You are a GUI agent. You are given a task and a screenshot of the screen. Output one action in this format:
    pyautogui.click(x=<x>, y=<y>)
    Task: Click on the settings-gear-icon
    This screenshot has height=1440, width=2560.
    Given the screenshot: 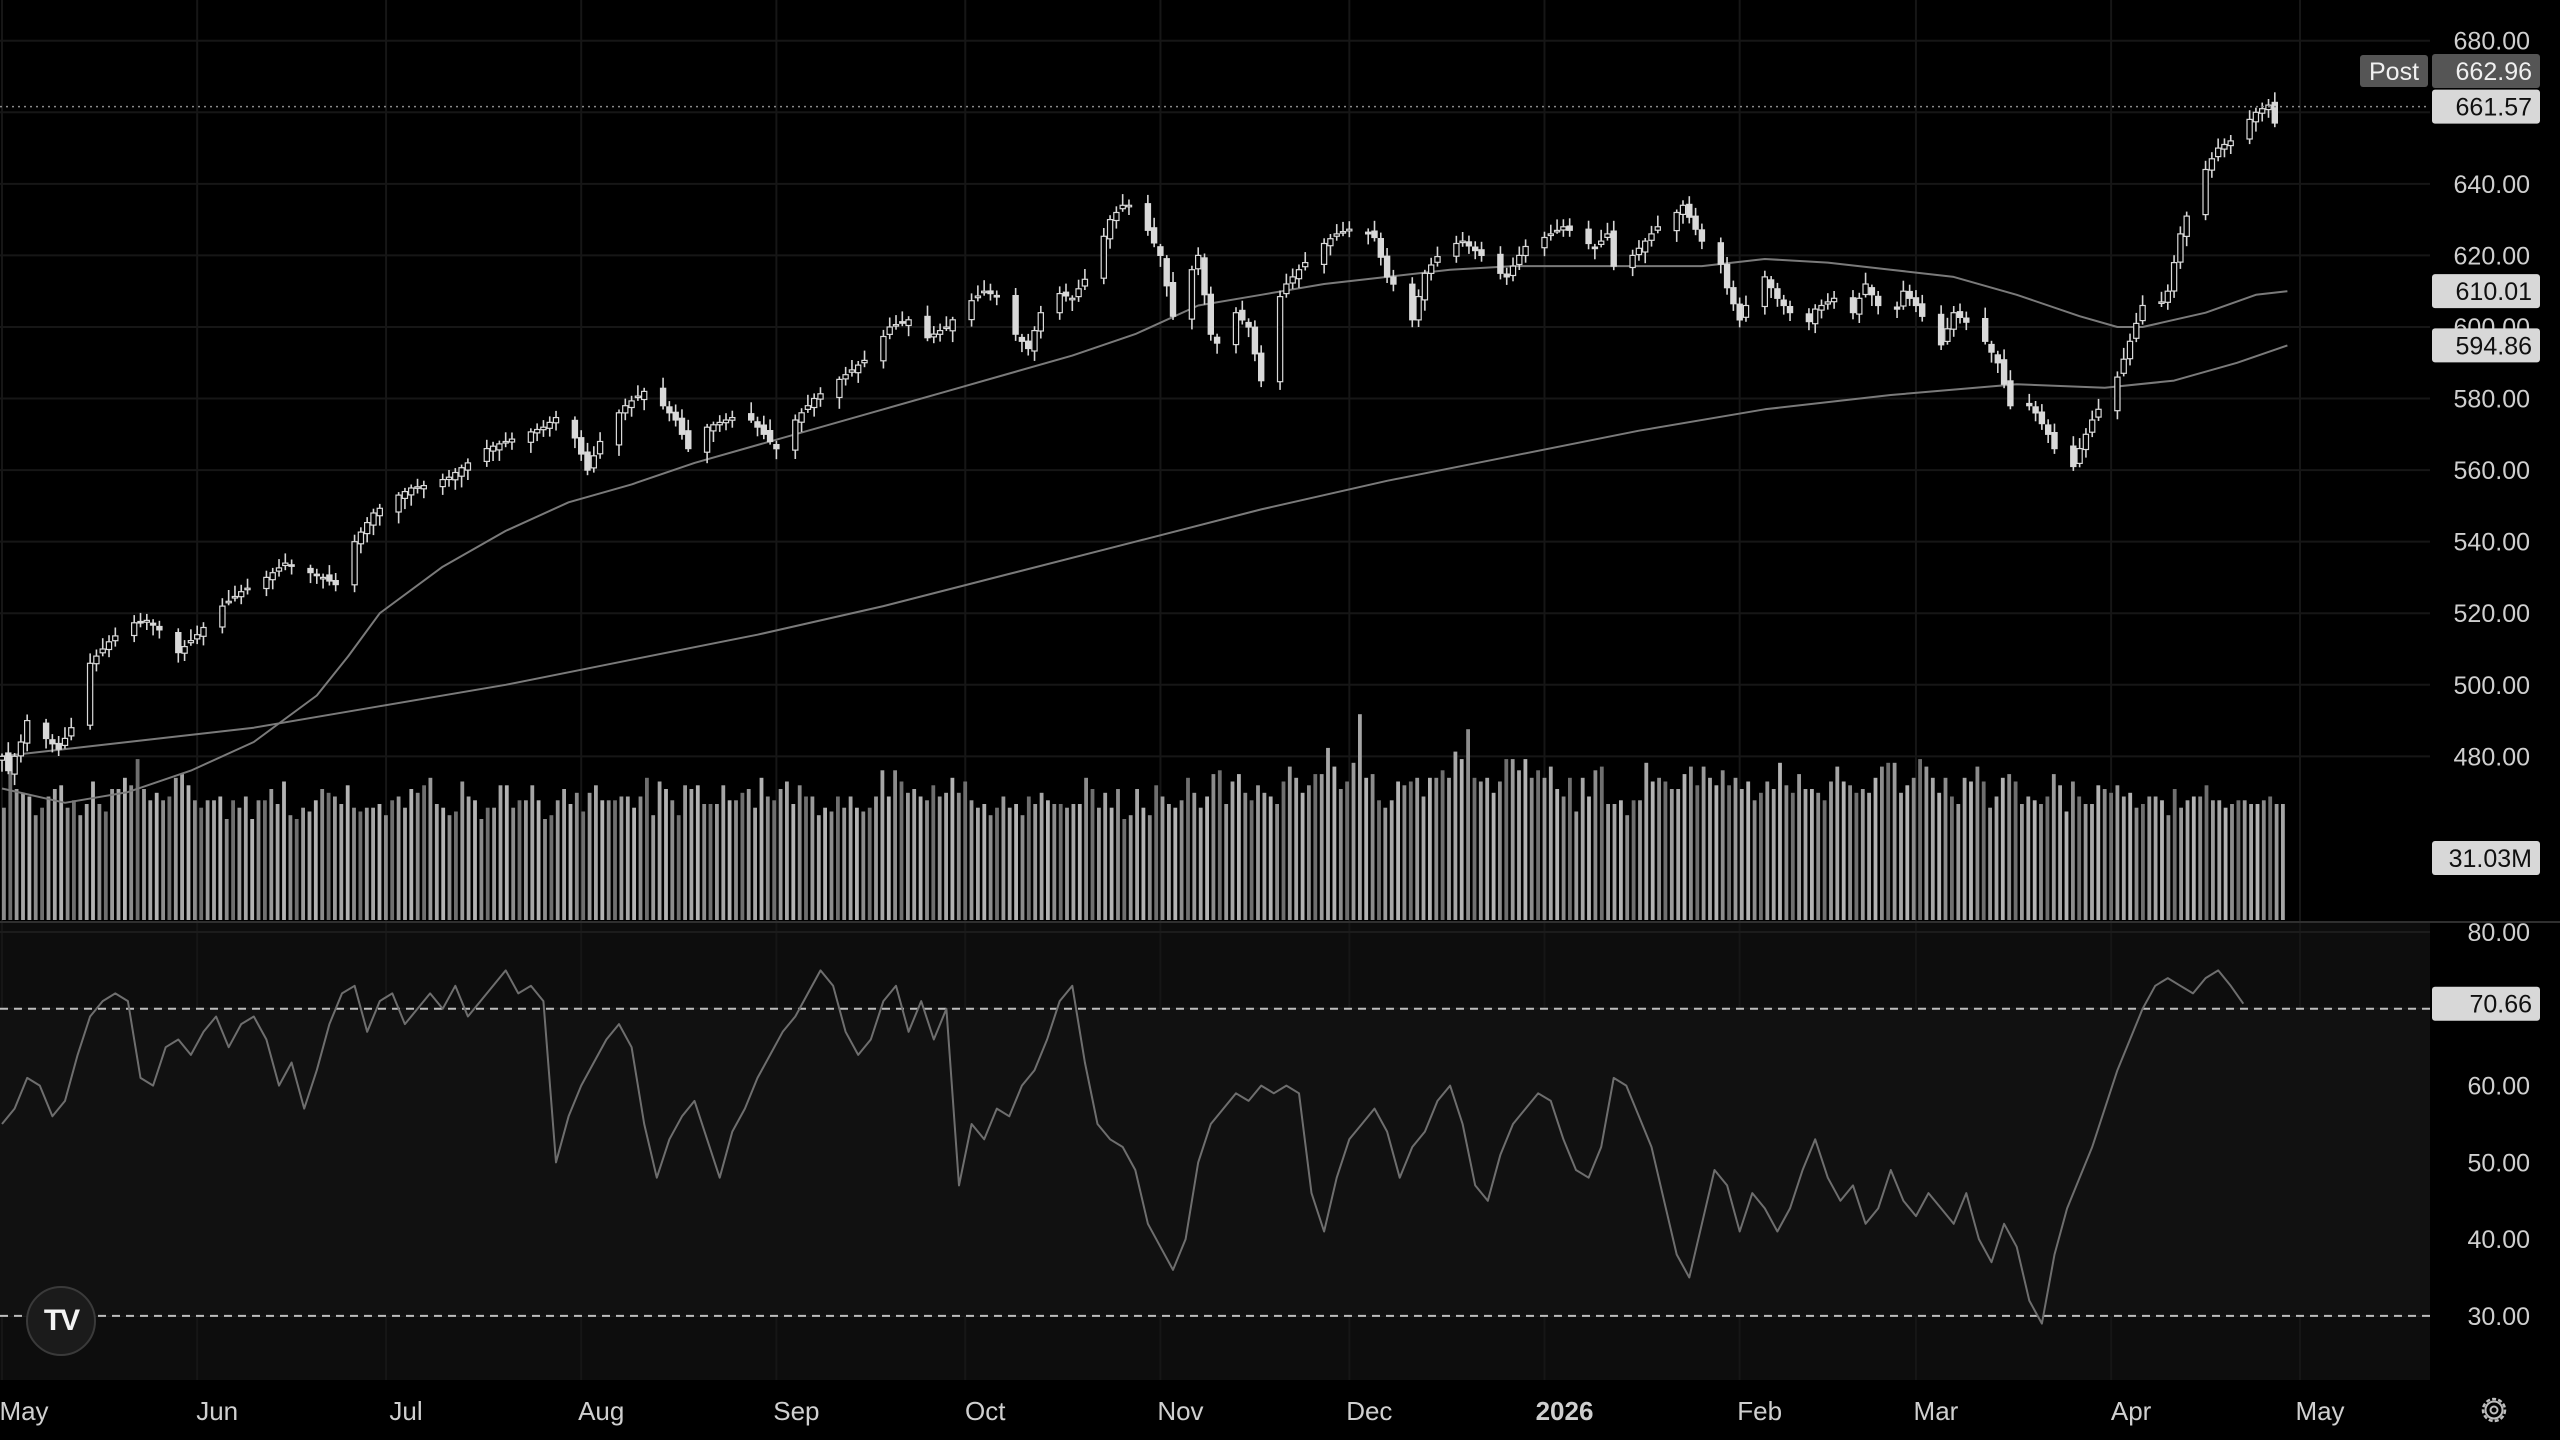 What is the action you would take?
    pyautogui.click(x=2494, y=1410)
    